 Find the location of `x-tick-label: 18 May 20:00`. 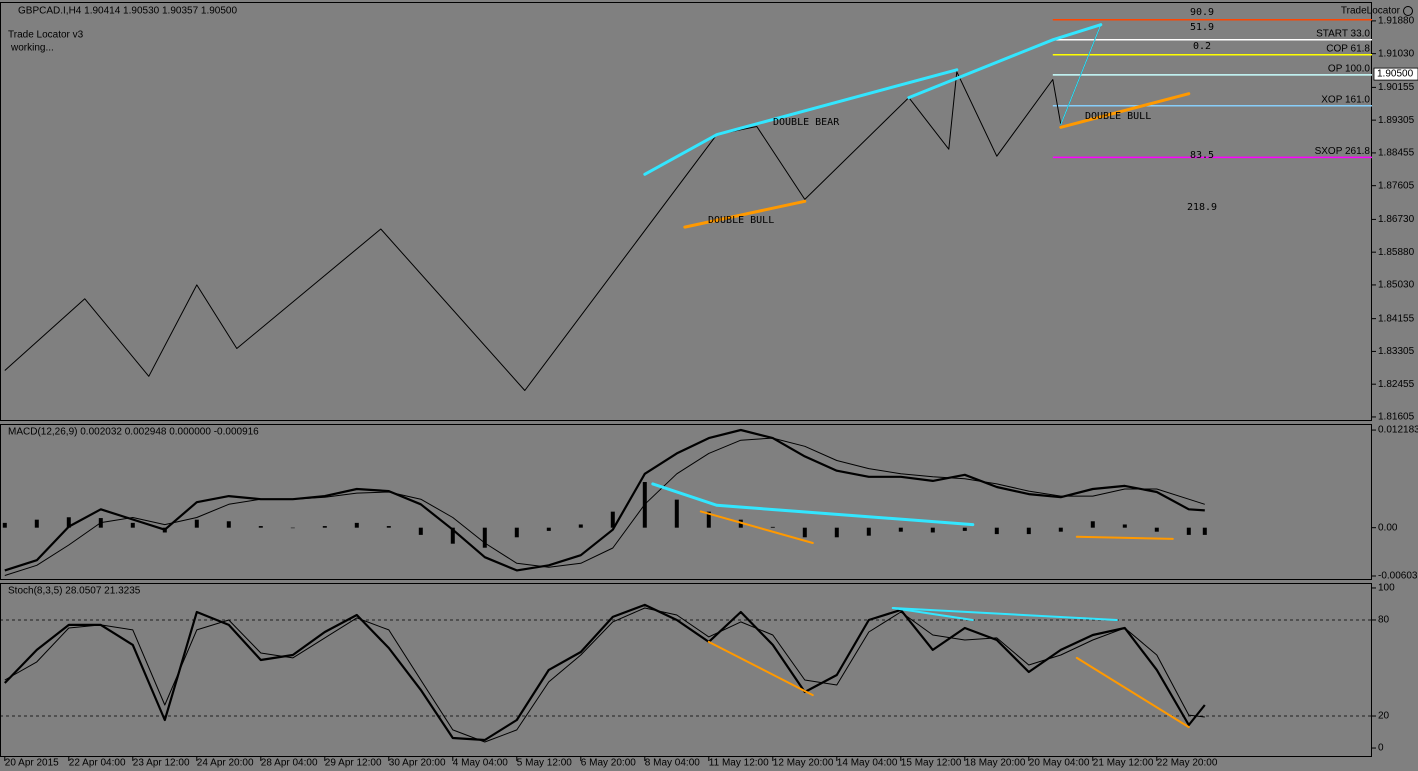

x-tick-label: 18 May 20:00 is located at coordinates (995, 763).